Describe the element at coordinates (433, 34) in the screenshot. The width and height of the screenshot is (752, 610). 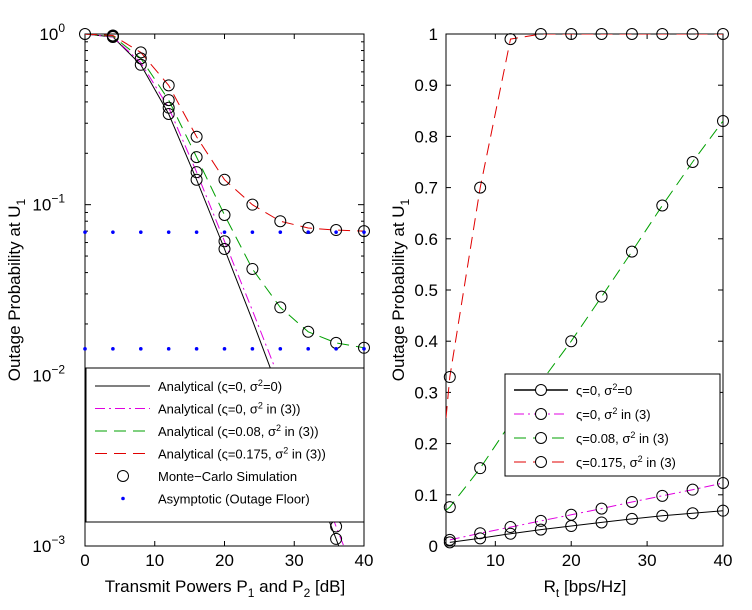
I see `y-tick-label: 1` at that location.